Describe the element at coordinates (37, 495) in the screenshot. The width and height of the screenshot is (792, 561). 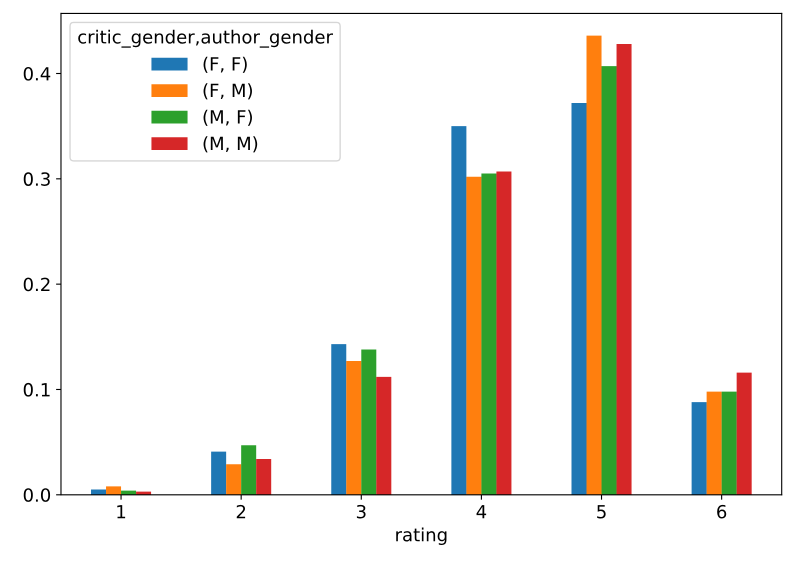
I see `y-tick-label: 0.0` at that location.